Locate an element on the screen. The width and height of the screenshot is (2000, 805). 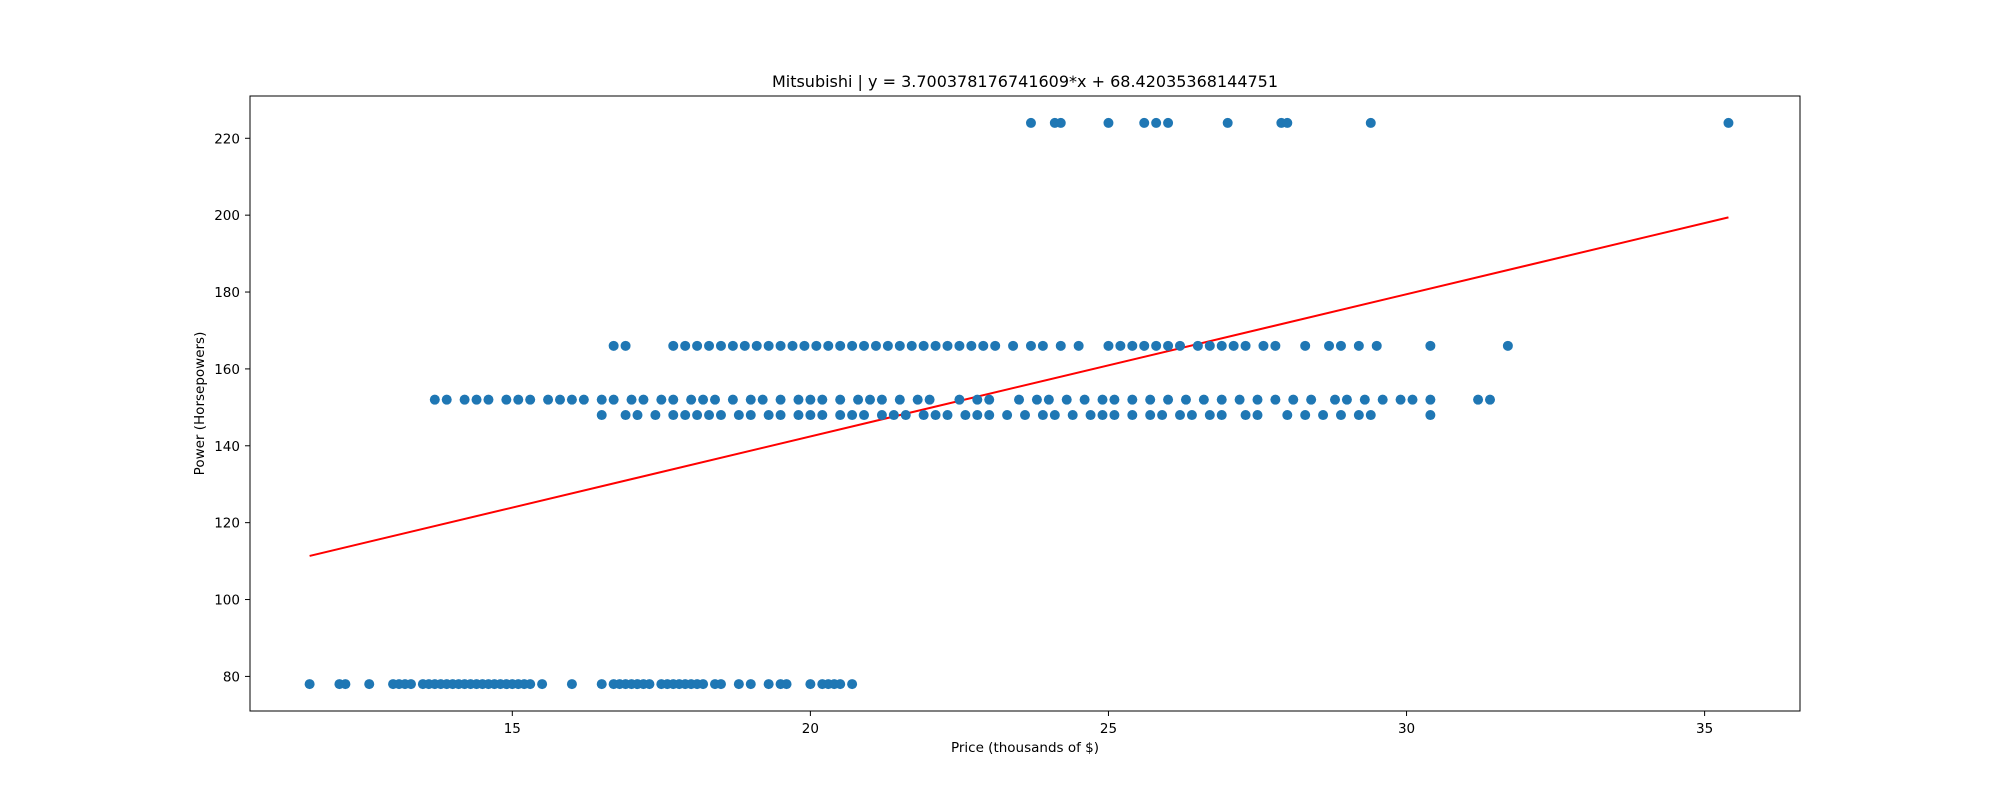
y-tick-label: 160 is located at coordinates (227, 370).